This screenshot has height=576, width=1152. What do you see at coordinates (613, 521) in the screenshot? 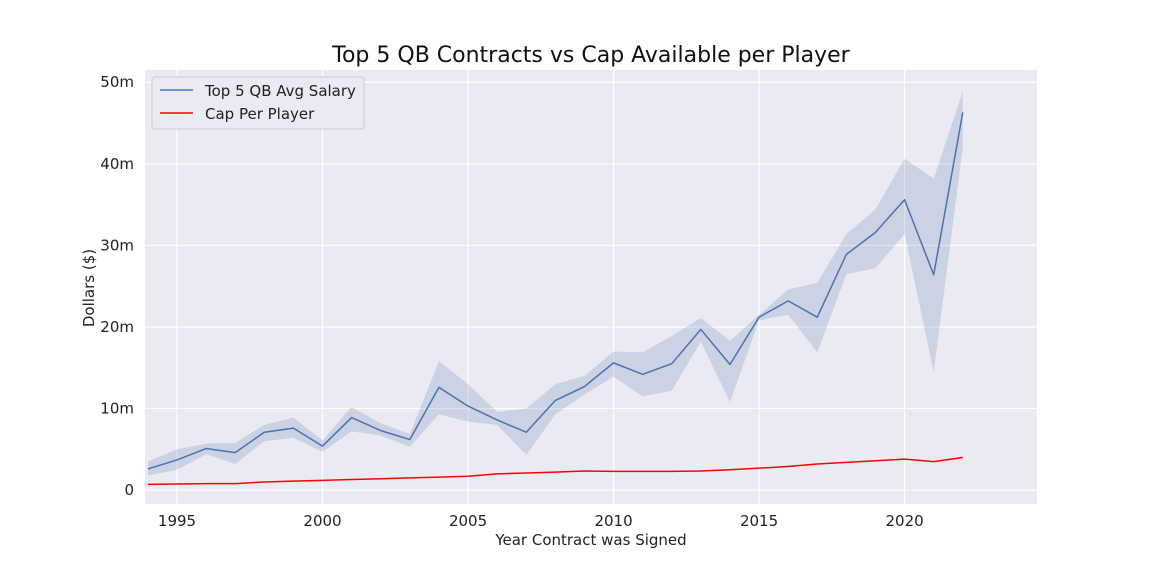
I see `x-tick-label: 2010` at bounding box center [613, 521].